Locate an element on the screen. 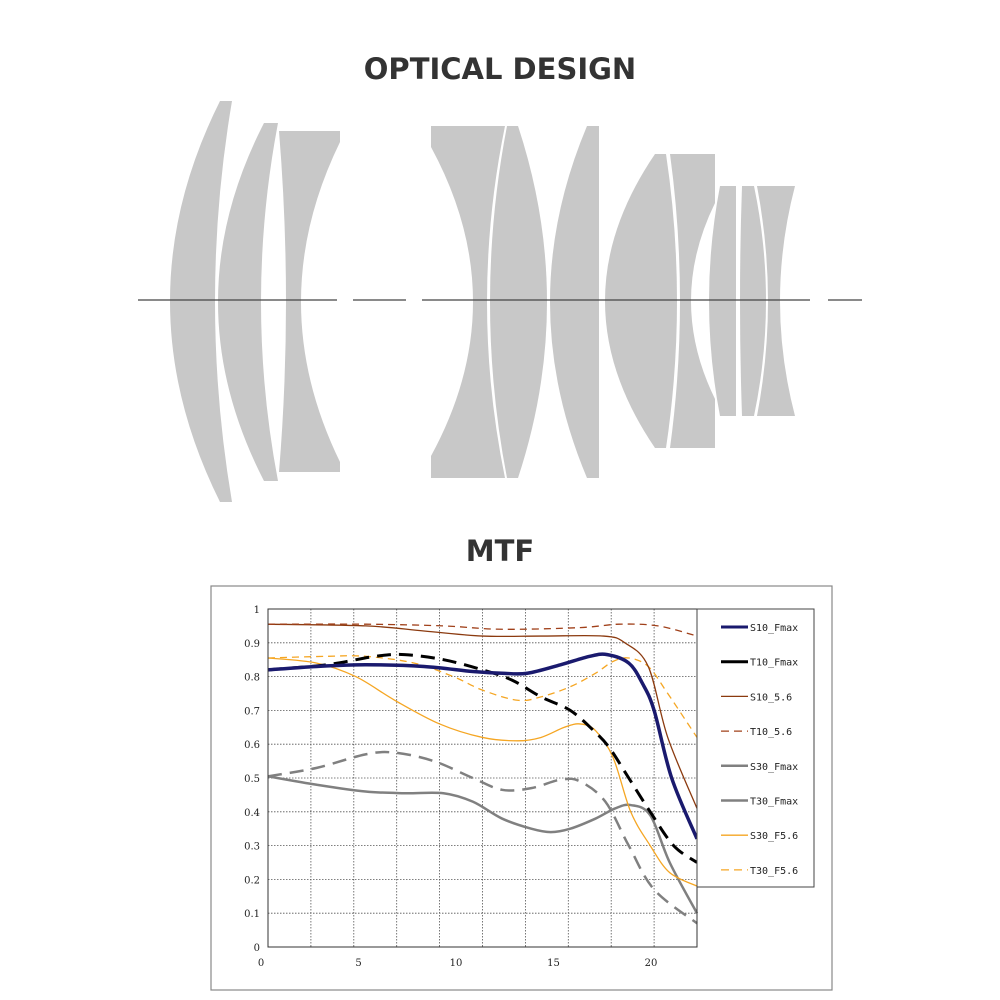  y-tick-label: 0.2 is located at coordinates (252, 880).